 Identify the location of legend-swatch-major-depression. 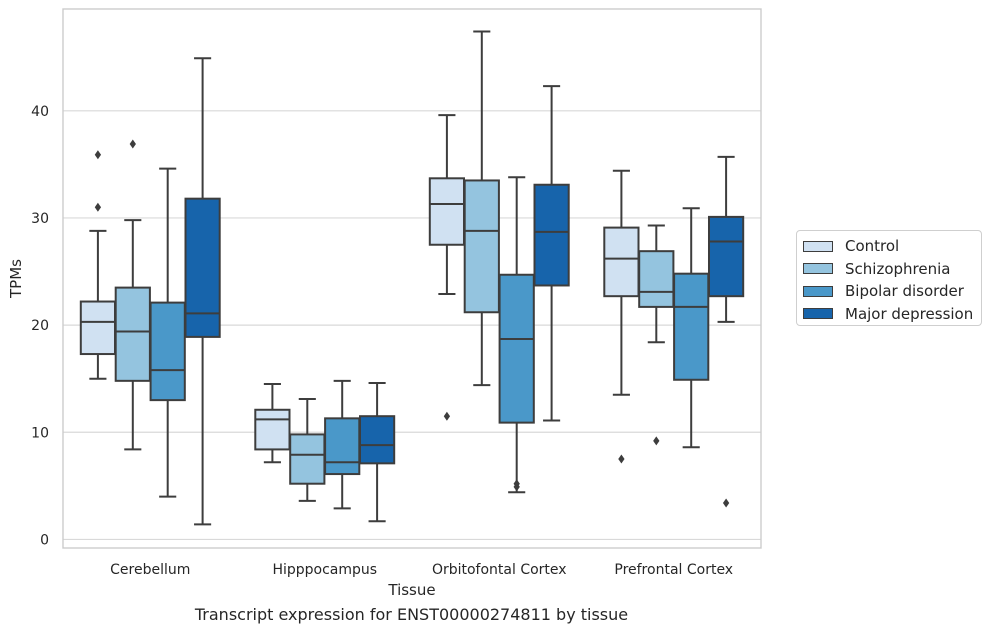
(818, 314).